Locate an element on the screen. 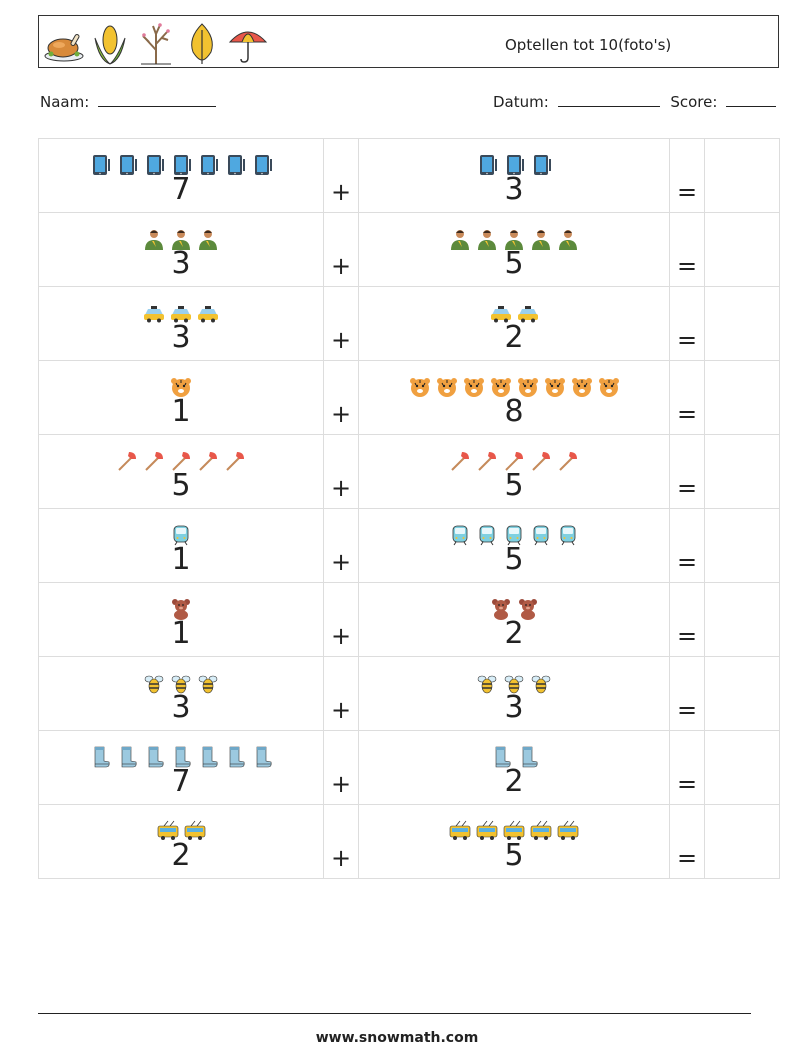 The image size is (794, 1053). yellow-leaf-icon is located at coordinates (202, 43).